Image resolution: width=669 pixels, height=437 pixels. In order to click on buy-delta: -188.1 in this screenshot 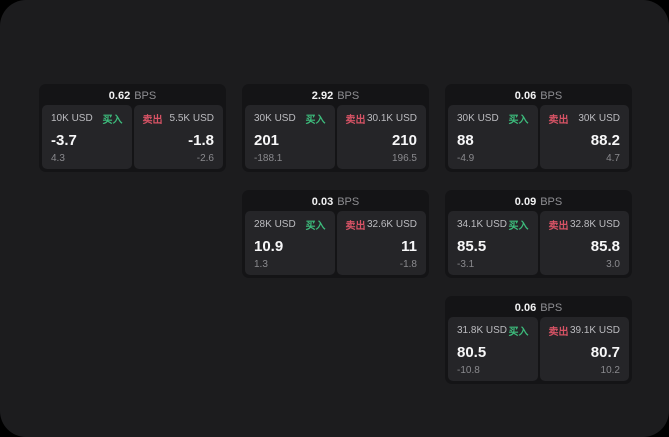, I will do `click(268, 158)`.